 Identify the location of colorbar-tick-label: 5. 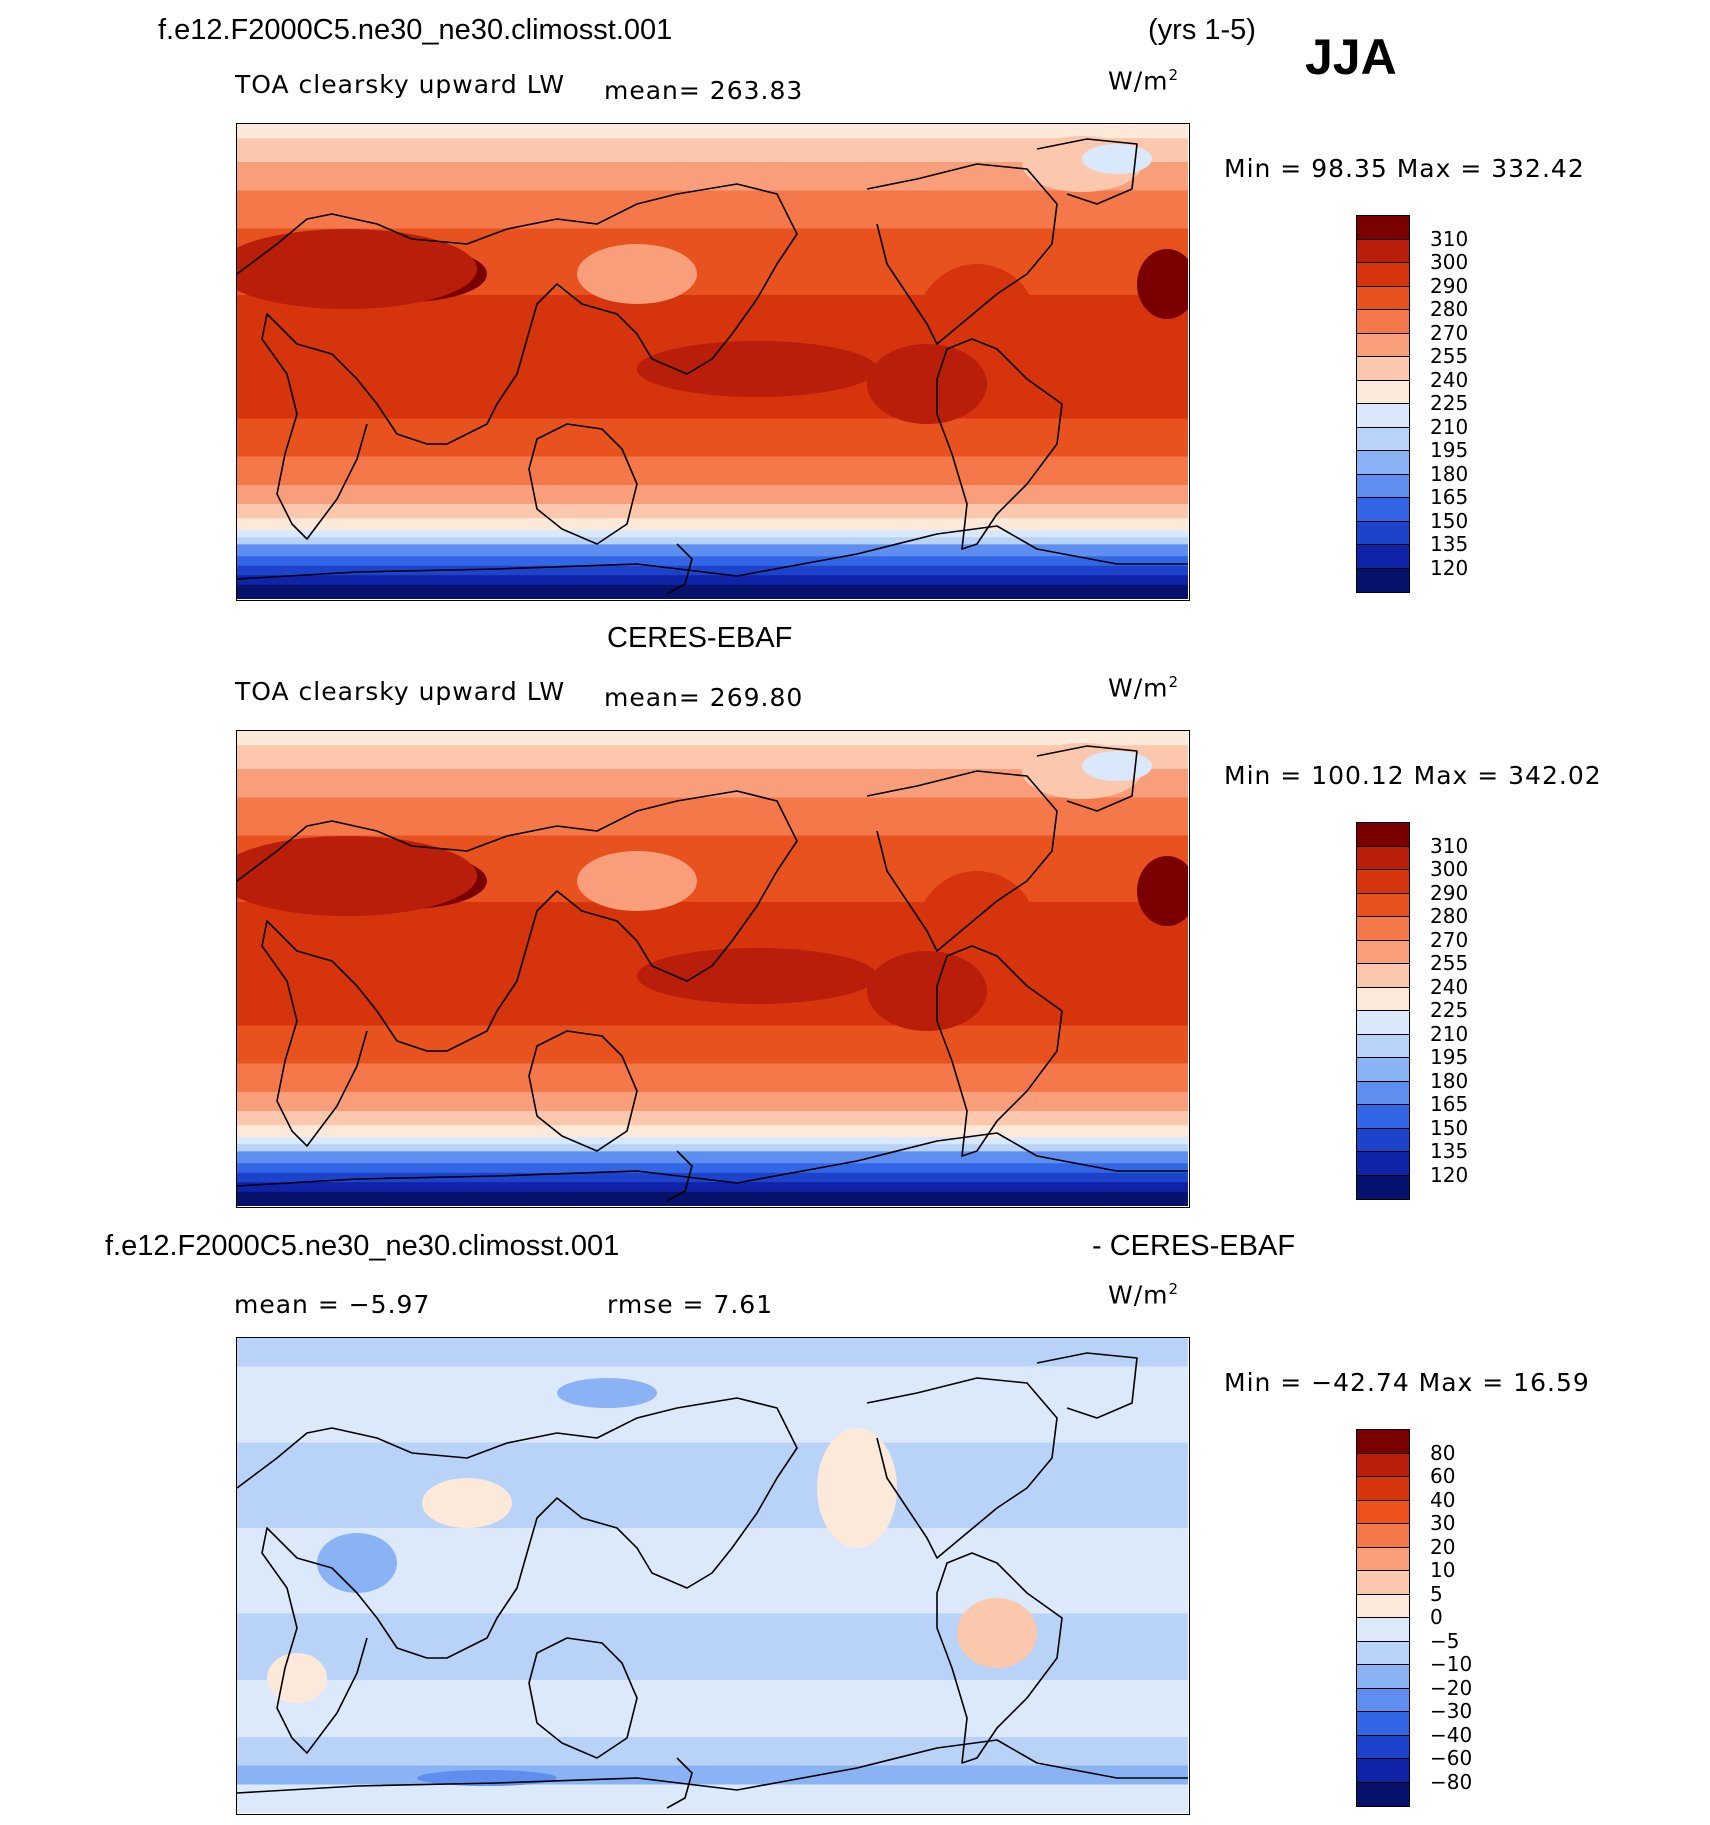
(1436, 1593).